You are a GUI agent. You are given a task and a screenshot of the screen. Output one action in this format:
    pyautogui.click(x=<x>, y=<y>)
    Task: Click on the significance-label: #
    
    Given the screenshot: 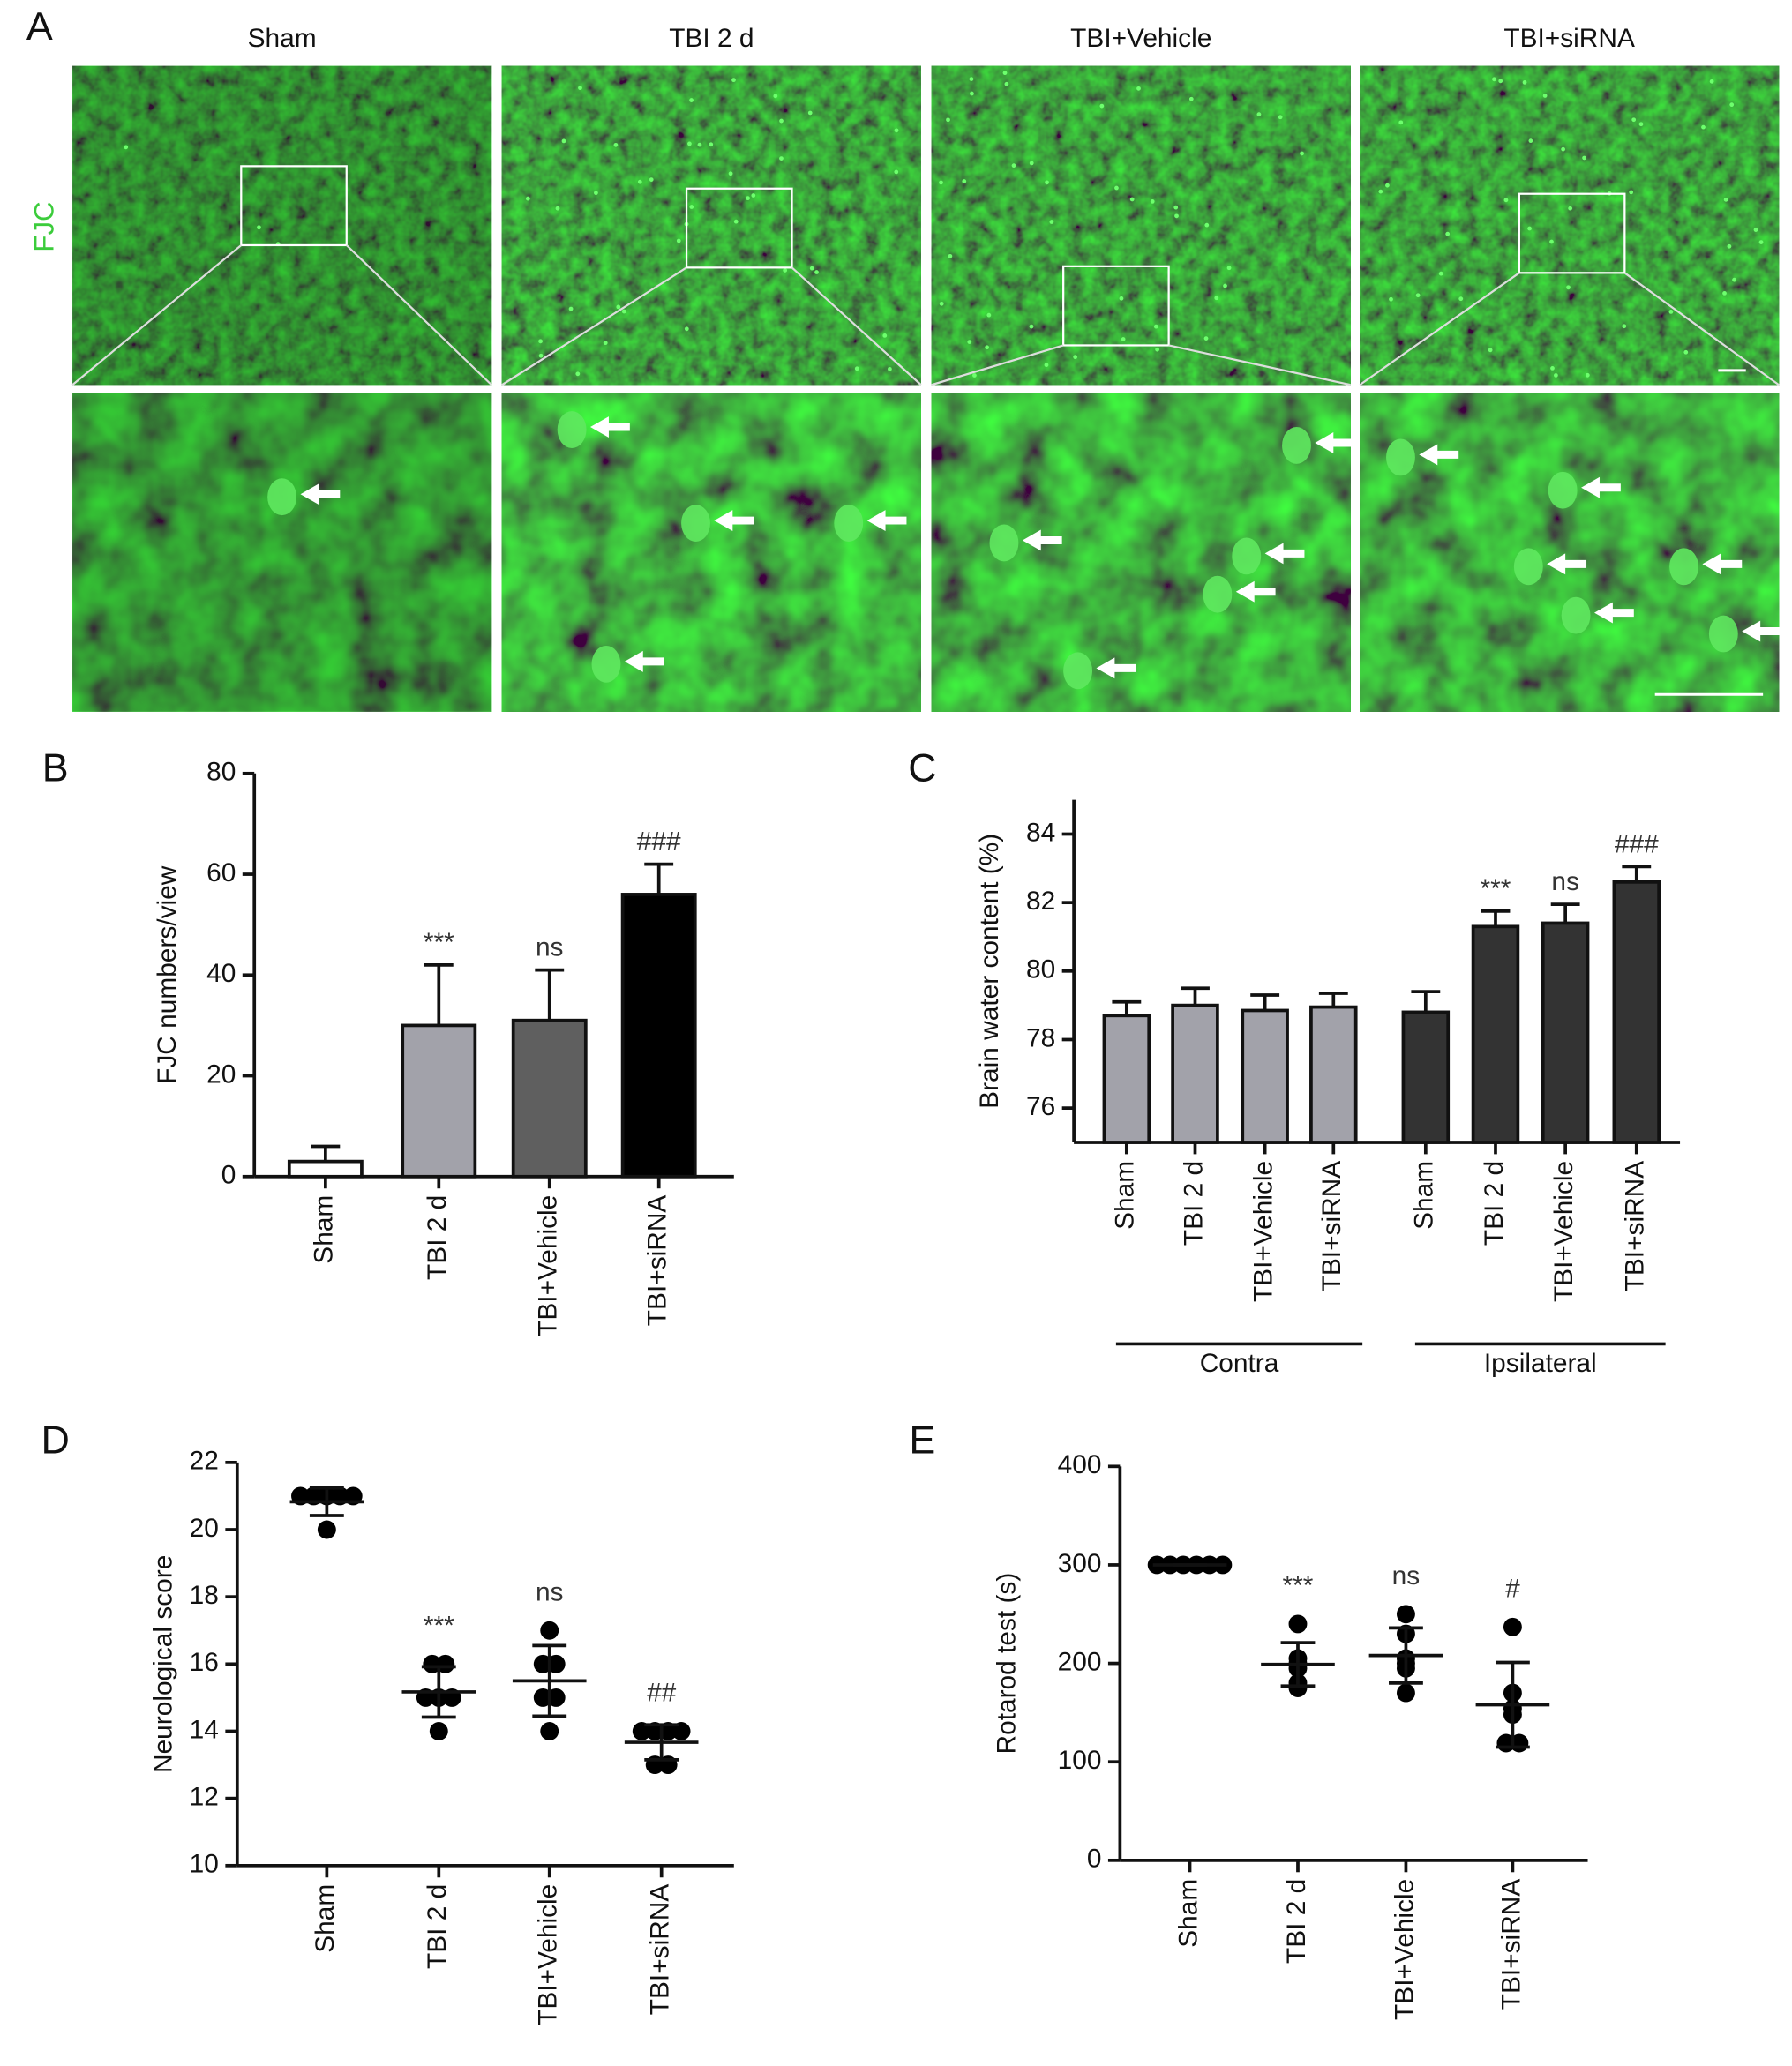 What is the action you would take?
    pyautogui.click(x=1512, y=1588)
    